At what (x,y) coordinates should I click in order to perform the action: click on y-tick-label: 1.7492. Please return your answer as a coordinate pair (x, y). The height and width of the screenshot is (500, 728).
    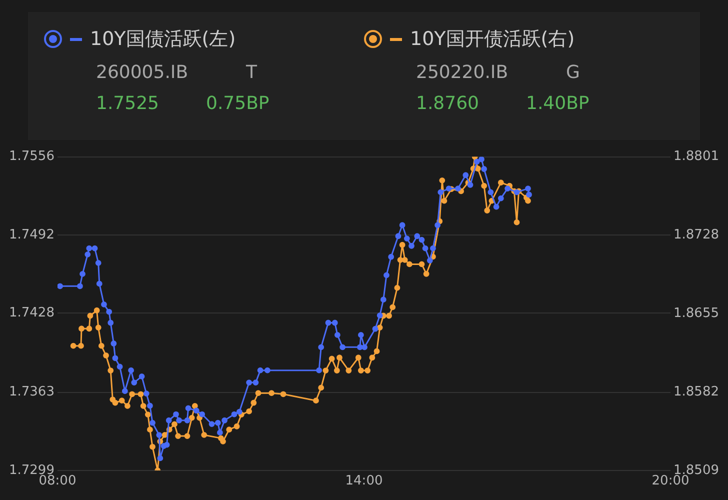
    Looking at the image, I should click on (31, 234).